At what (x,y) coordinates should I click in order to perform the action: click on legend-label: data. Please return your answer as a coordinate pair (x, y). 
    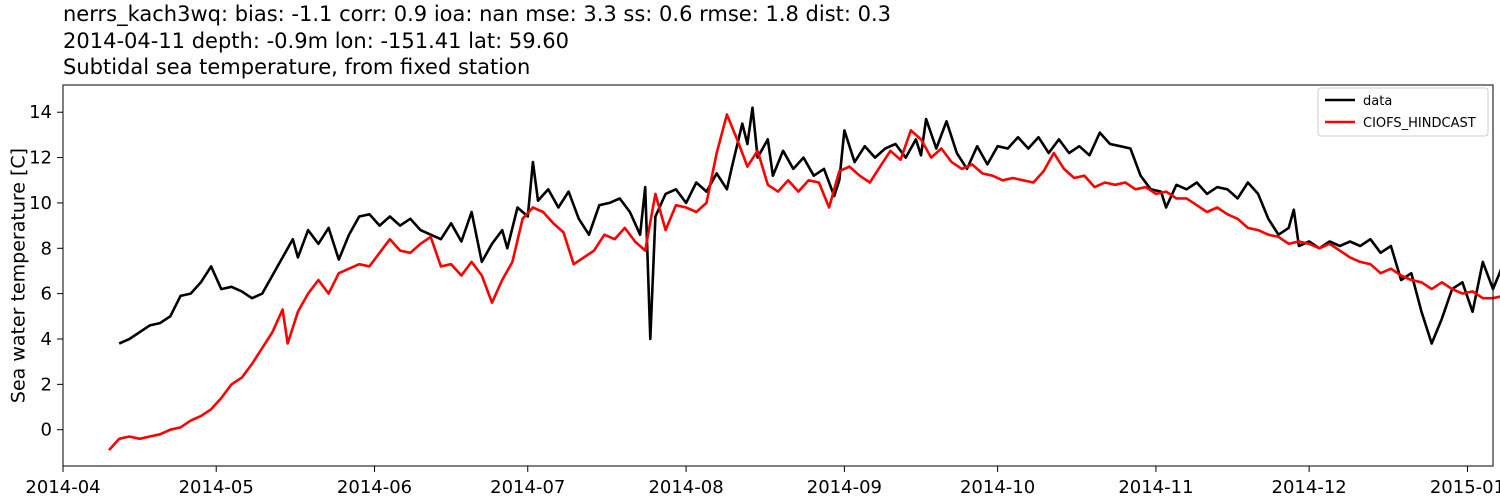
    Looking at the image, I should click on (1377, 101).